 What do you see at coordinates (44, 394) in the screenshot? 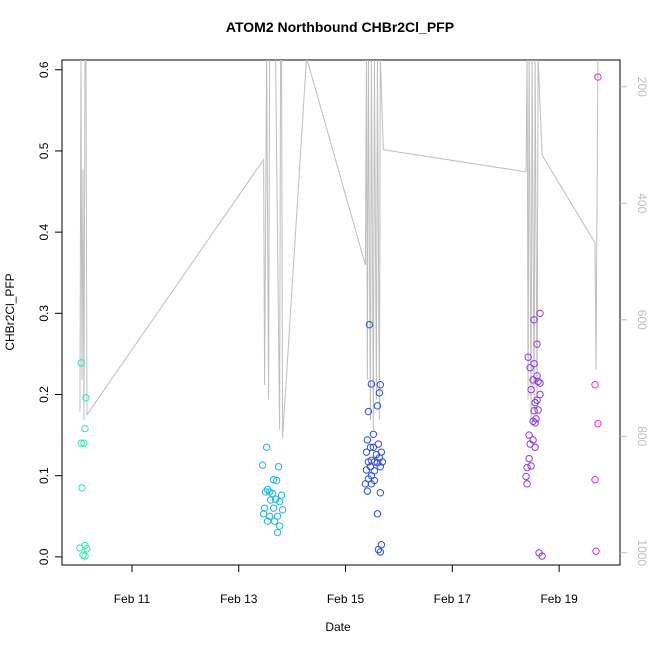
I see `y-tick-label: 0.2` at bounding box center [44, 394].